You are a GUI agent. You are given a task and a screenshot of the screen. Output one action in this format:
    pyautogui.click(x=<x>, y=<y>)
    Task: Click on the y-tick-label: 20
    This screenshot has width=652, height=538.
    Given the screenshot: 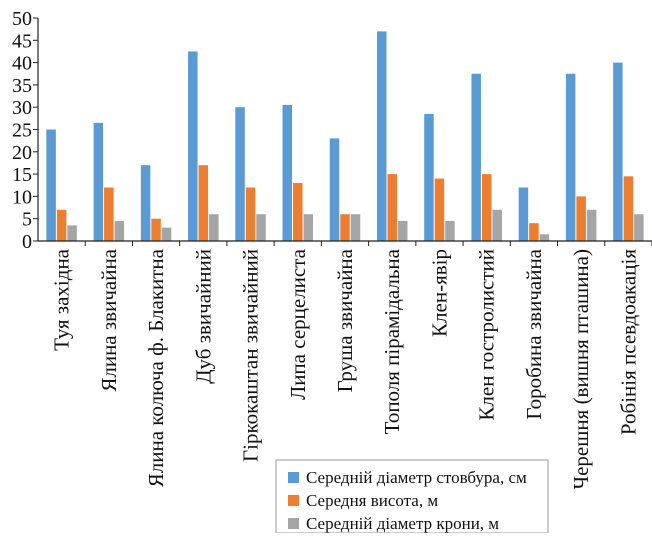 What is the action you would take?
    pyautogui.click(x=22, y=153)
    